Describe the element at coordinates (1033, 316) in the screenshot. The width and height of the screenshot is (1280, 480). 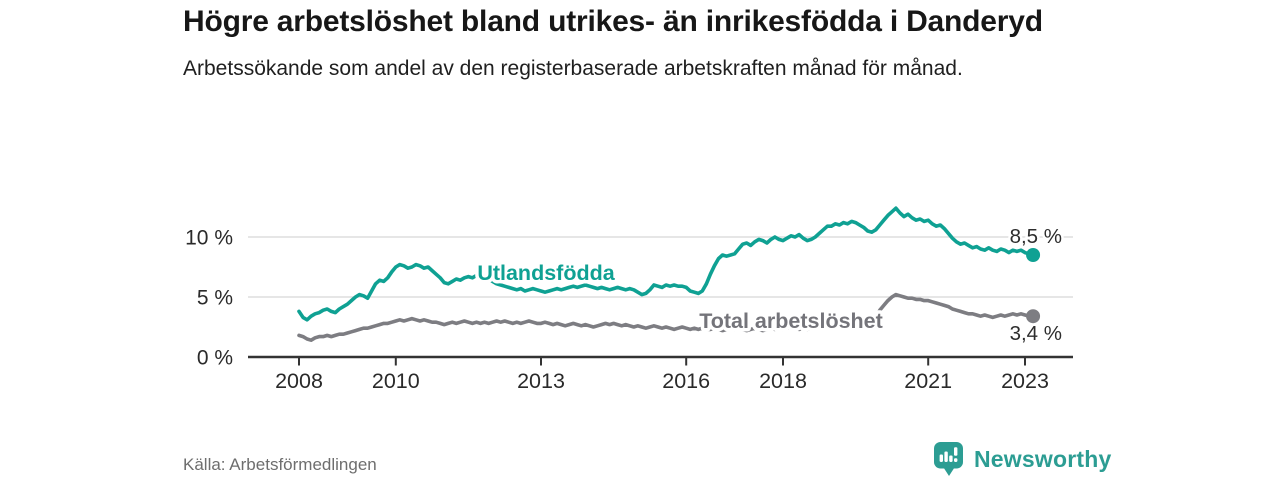
I see `series-end-dot-total` at that location.